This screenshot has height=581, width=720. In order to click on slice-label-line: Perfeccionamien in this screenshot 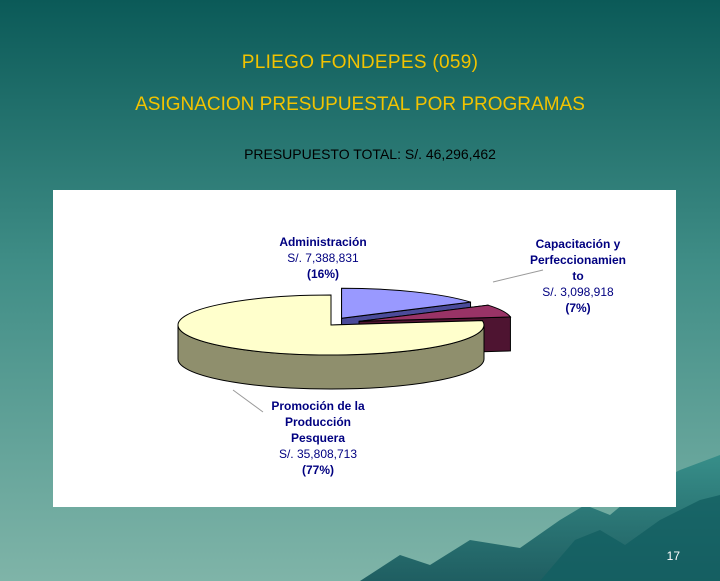, I will do `click(578, 260)`.